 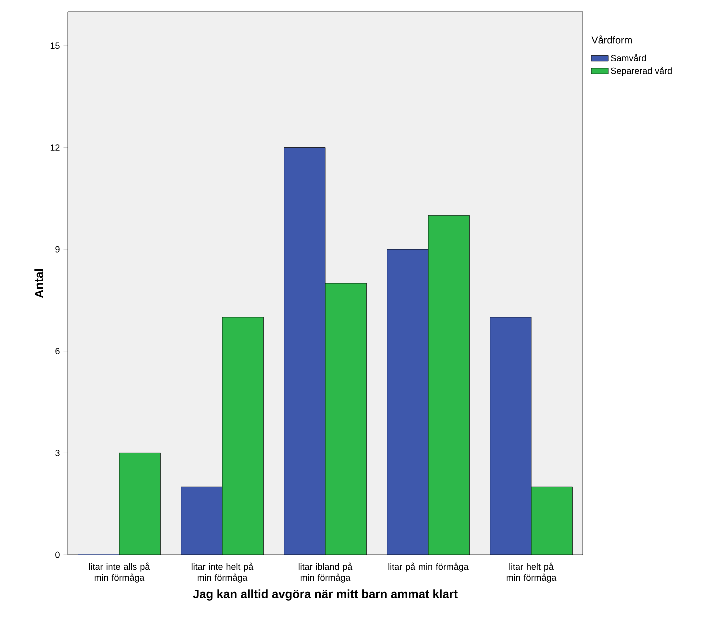 I want to click on y-tick-label: 0, so click(x=58, y=555).